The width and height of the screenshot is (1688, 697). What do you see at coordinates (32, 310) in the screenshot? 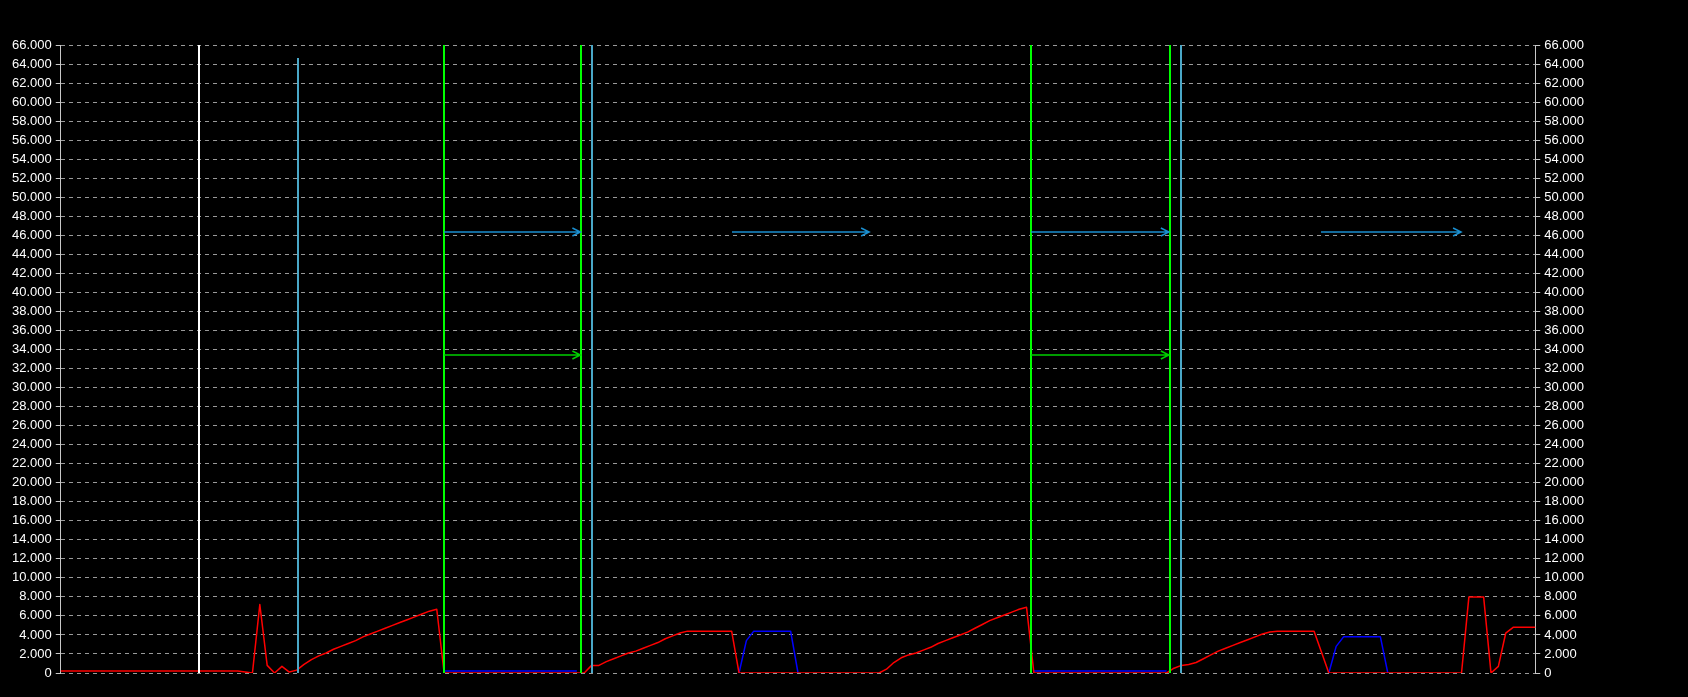
I see `y-tick-label: 38.000` at bounding box center [32, 310].